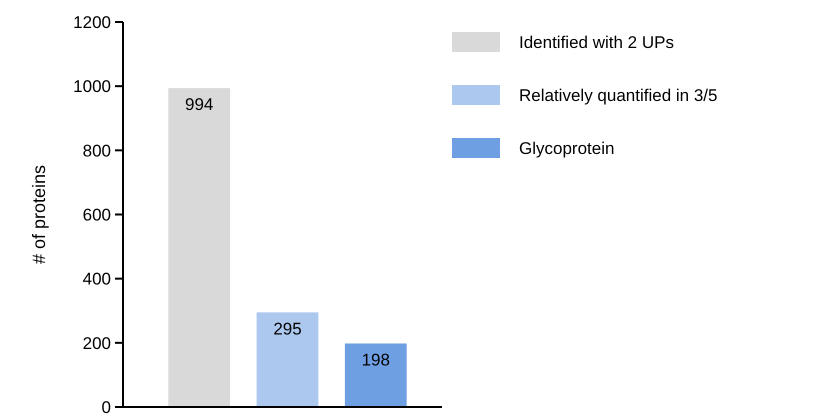  What do you see at coordinates (96, 279) in the screenshot?
I see `y-tick-label: 400` at bounding box center [96, 279].